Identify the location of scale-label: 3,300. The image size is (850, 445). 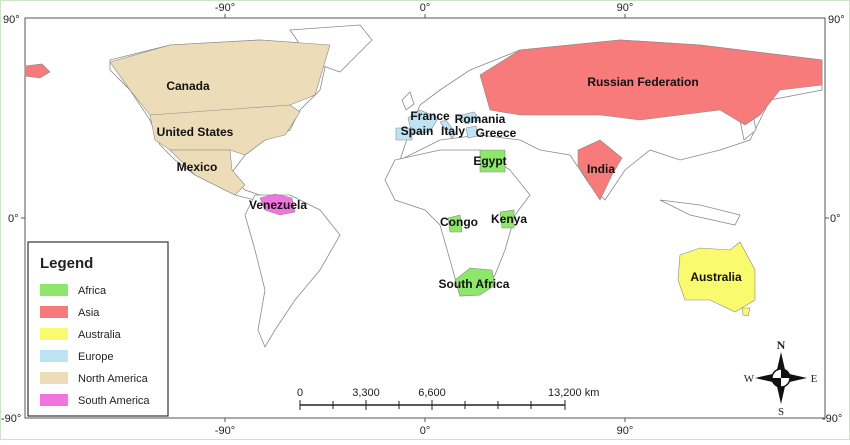
(366, 393).